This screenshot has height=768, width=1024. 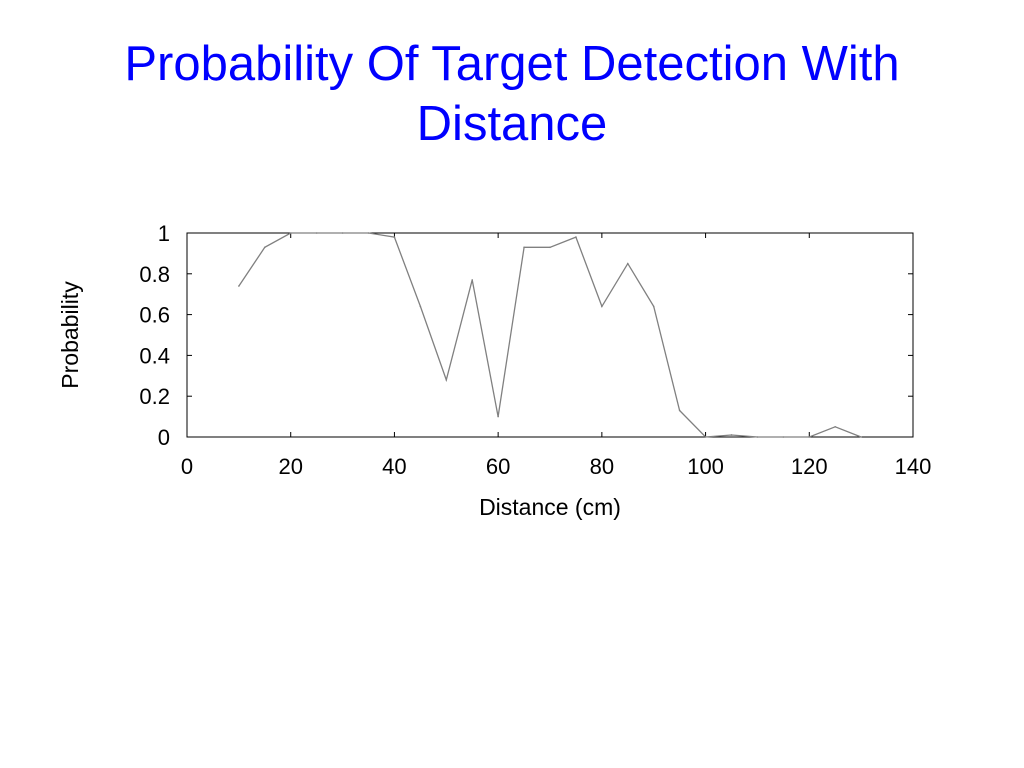 What do you see at coordinates (602, 466) in the screenshot?
I see `x-tick-label: 80` at bounding box center [602, 466].